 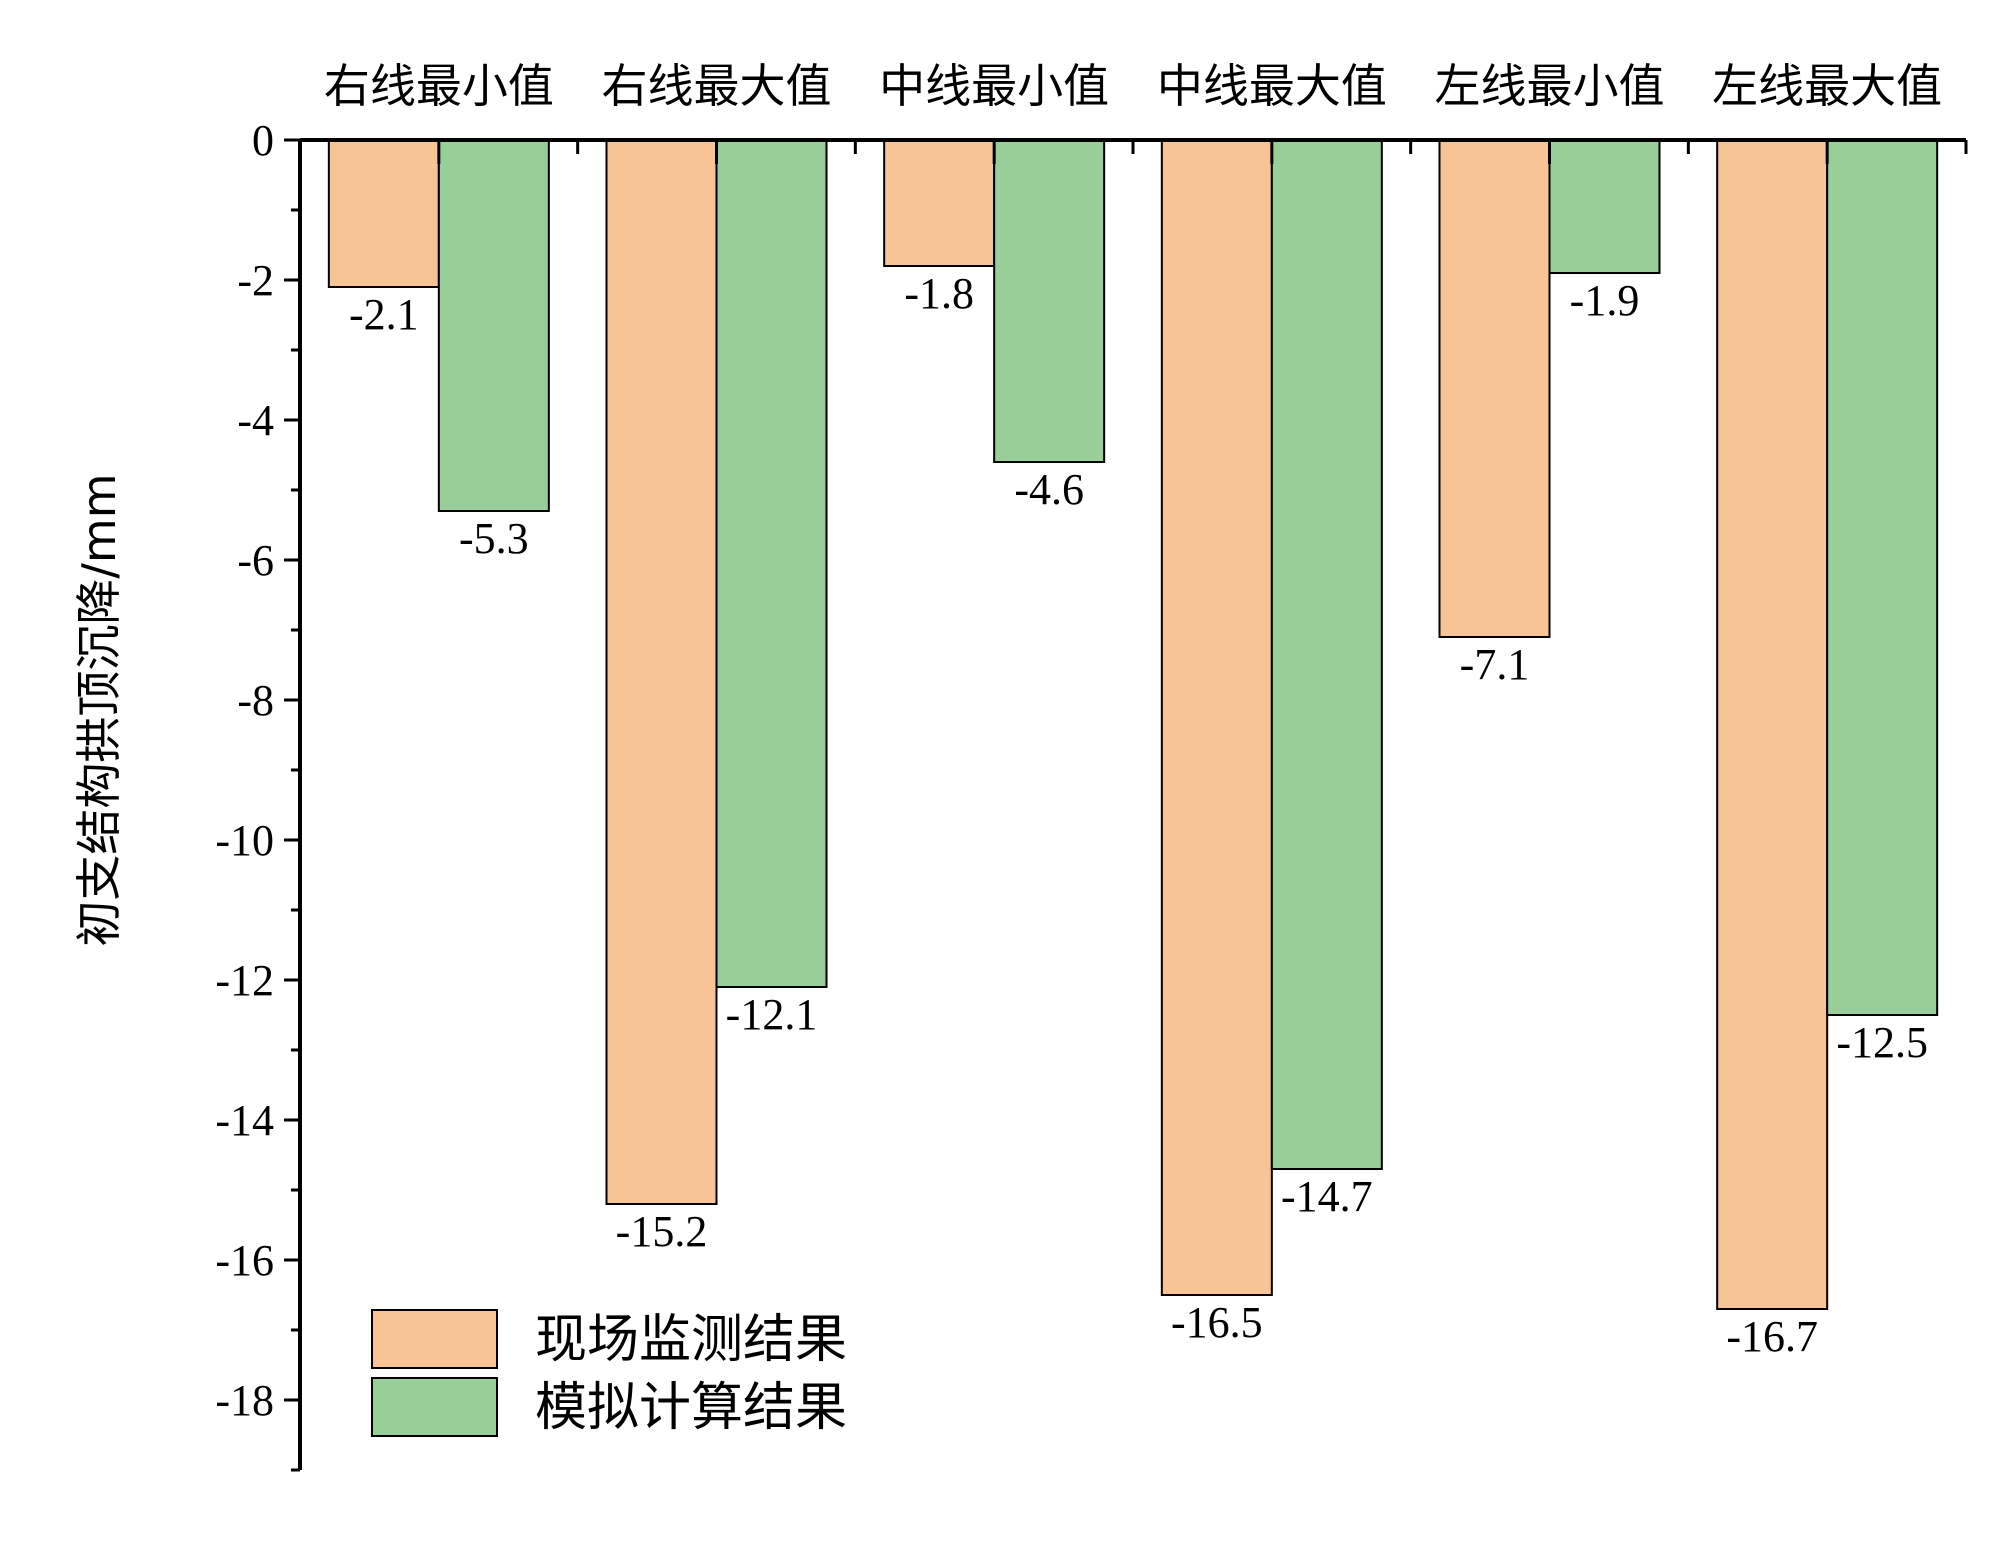 I want to click on legend-swatch-simulation, so click(x=434, y=1407).